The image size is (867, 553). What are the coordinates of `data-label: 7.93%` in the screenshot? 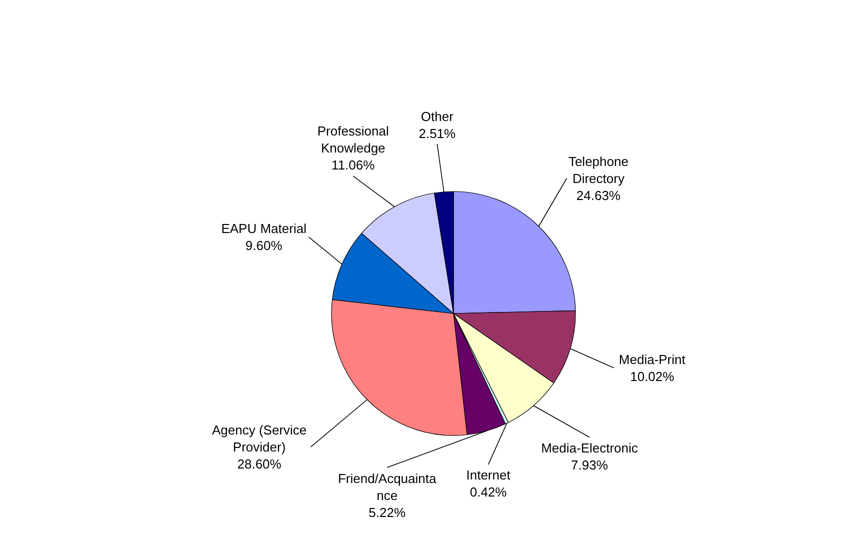 It's located at (589, 464).